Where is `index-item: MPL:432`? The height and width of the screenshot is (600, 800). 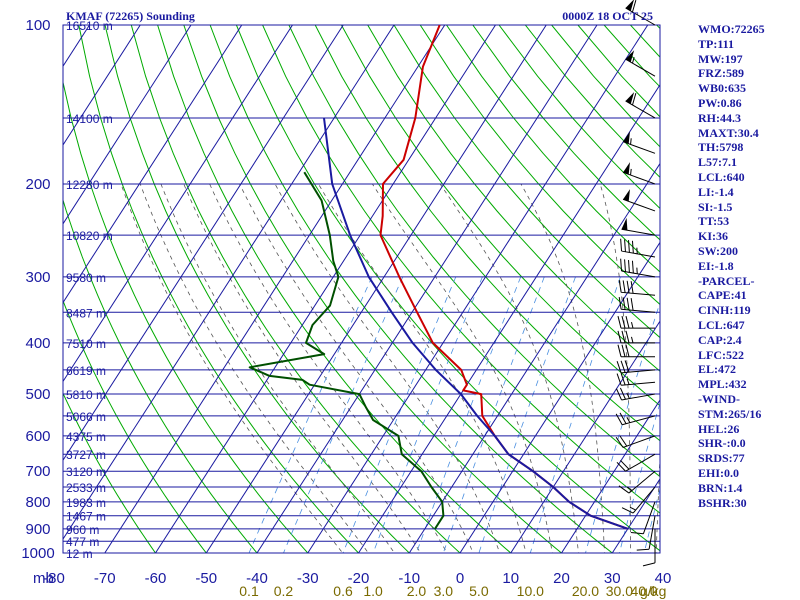 index-item: MPL:432 is located at coordinates (722, 384).